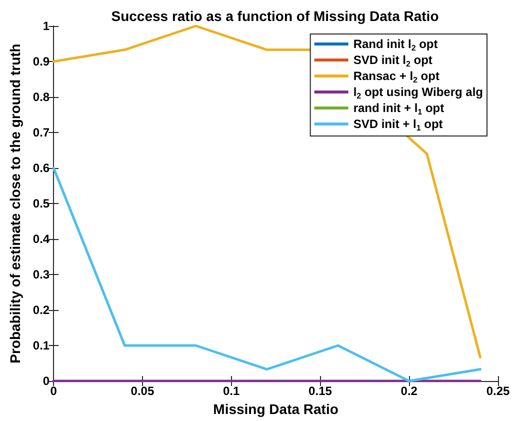  Describe the element at coordinates (320, 391) in the screenshot. I see `x-tick-label: 0.15` at that location.